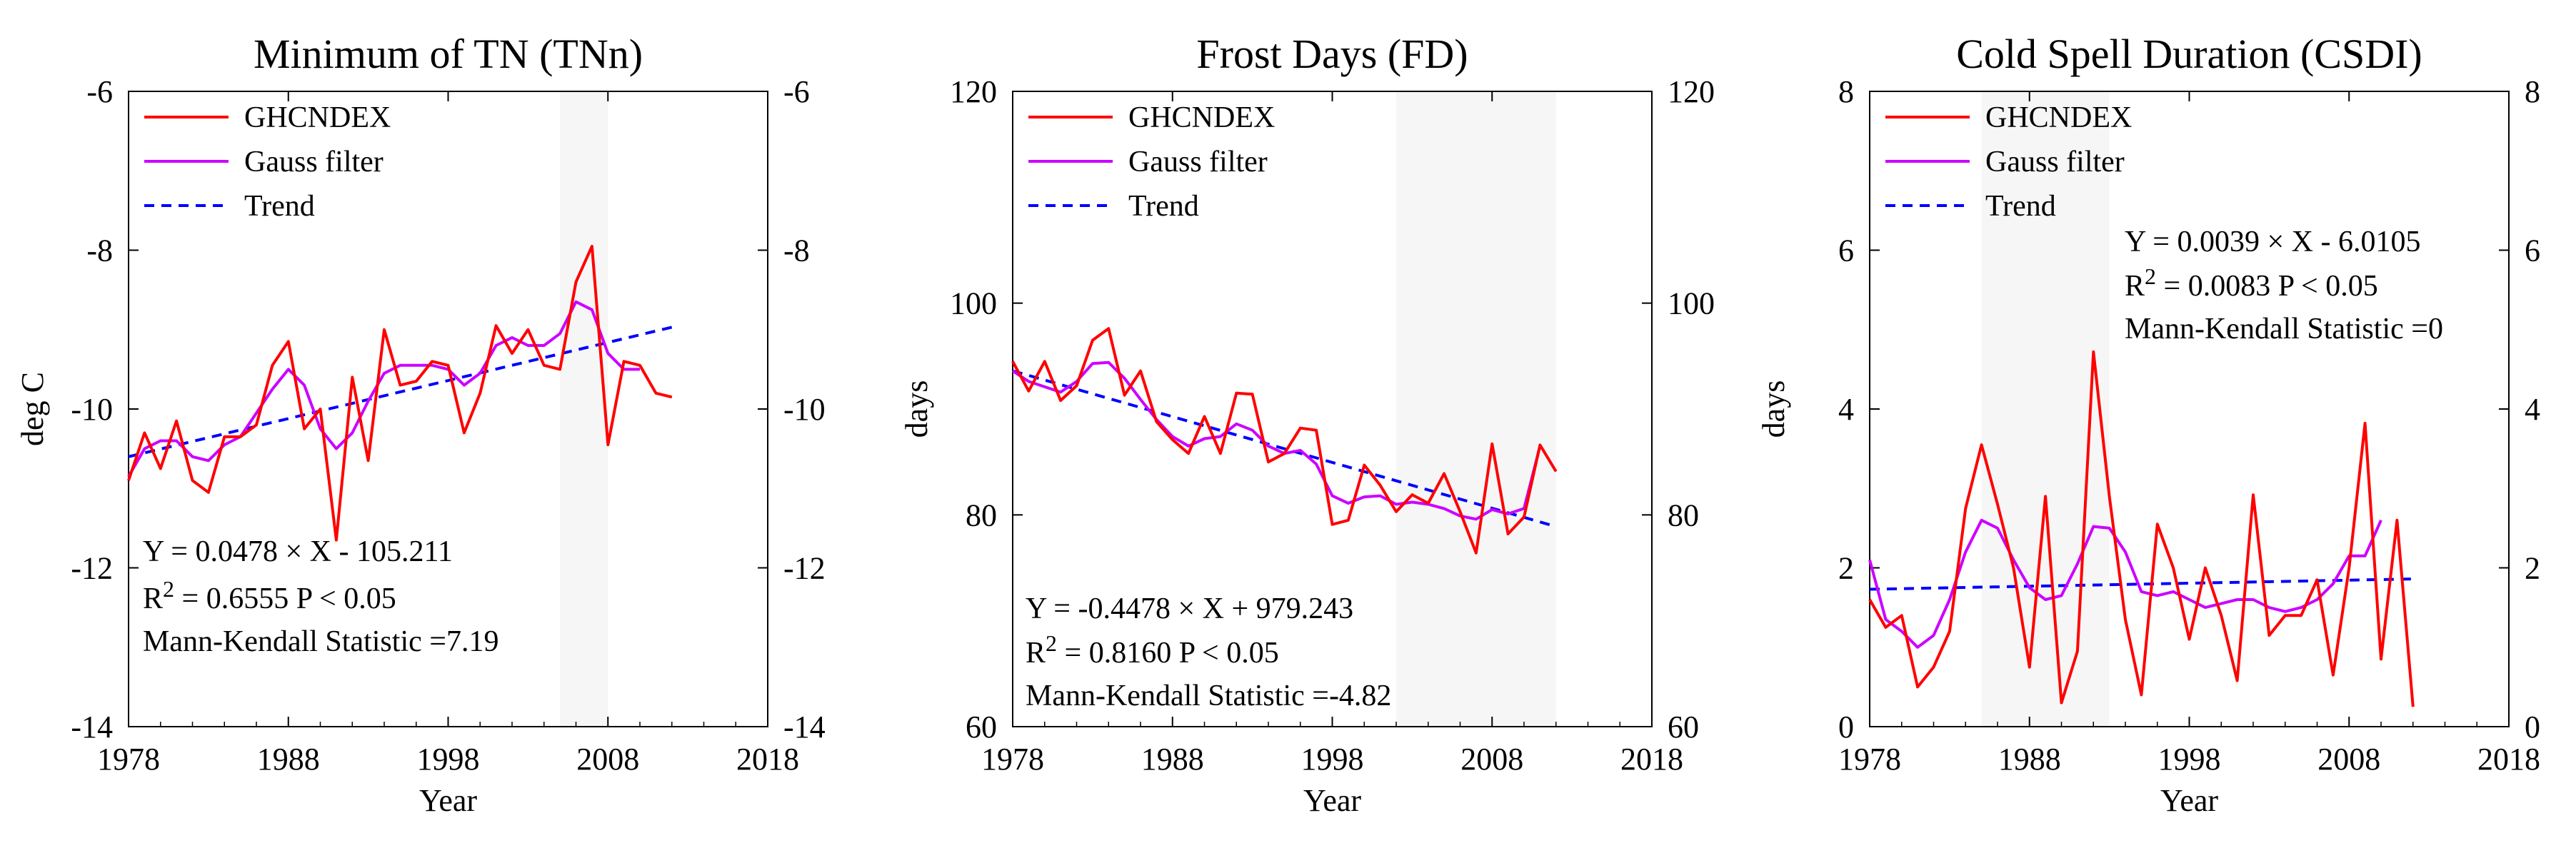 This screenshot has height=853, width=2576. What do you see at coordinates (92, 728) in the screenshot?
I see `y-tick-label: -14` at bounding box center [92, 728].